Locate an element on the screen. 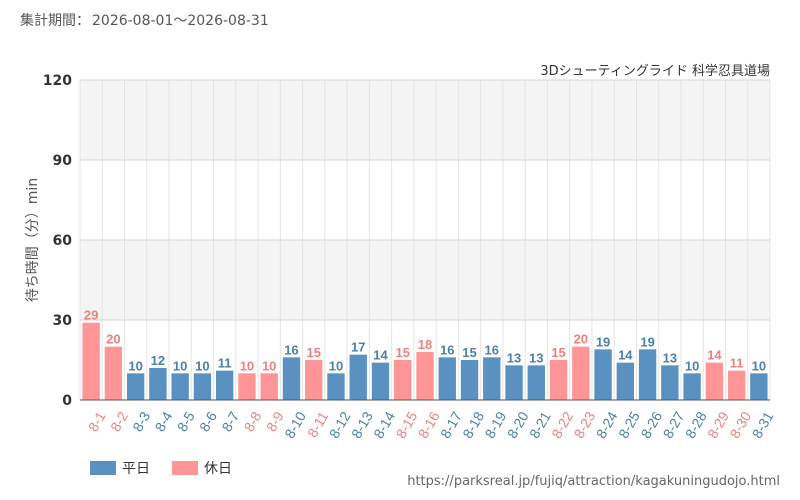 The image size is (800, 500). x-tick-label-8-27: 8-27 is located at coordinates (674, 425).